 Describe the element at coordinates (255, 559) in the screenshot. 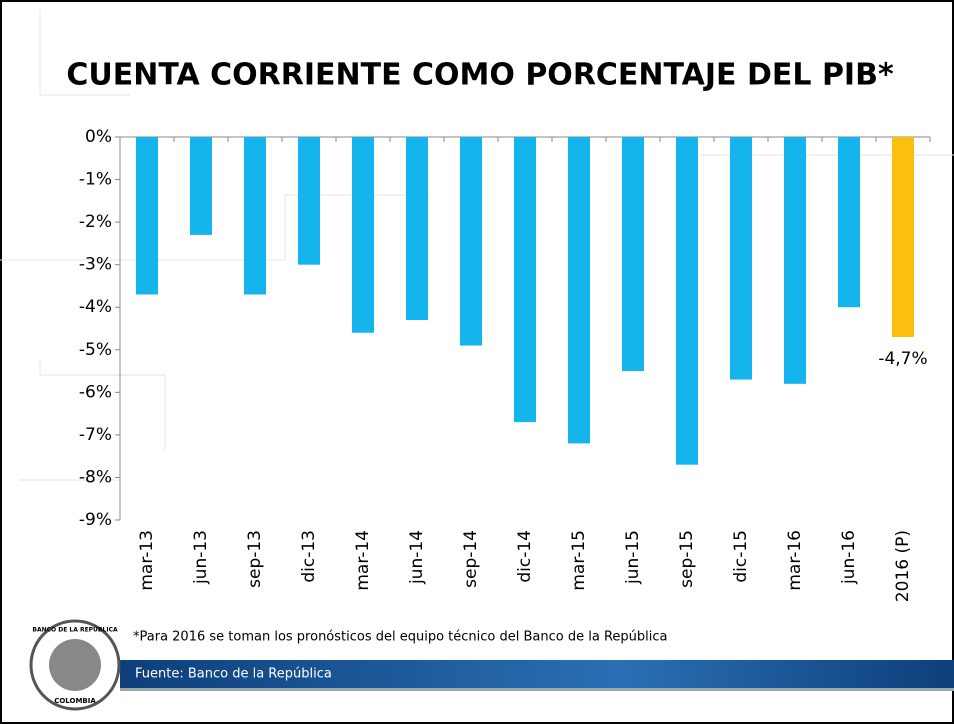

I see `x-tick-label: sep-13` at that location.